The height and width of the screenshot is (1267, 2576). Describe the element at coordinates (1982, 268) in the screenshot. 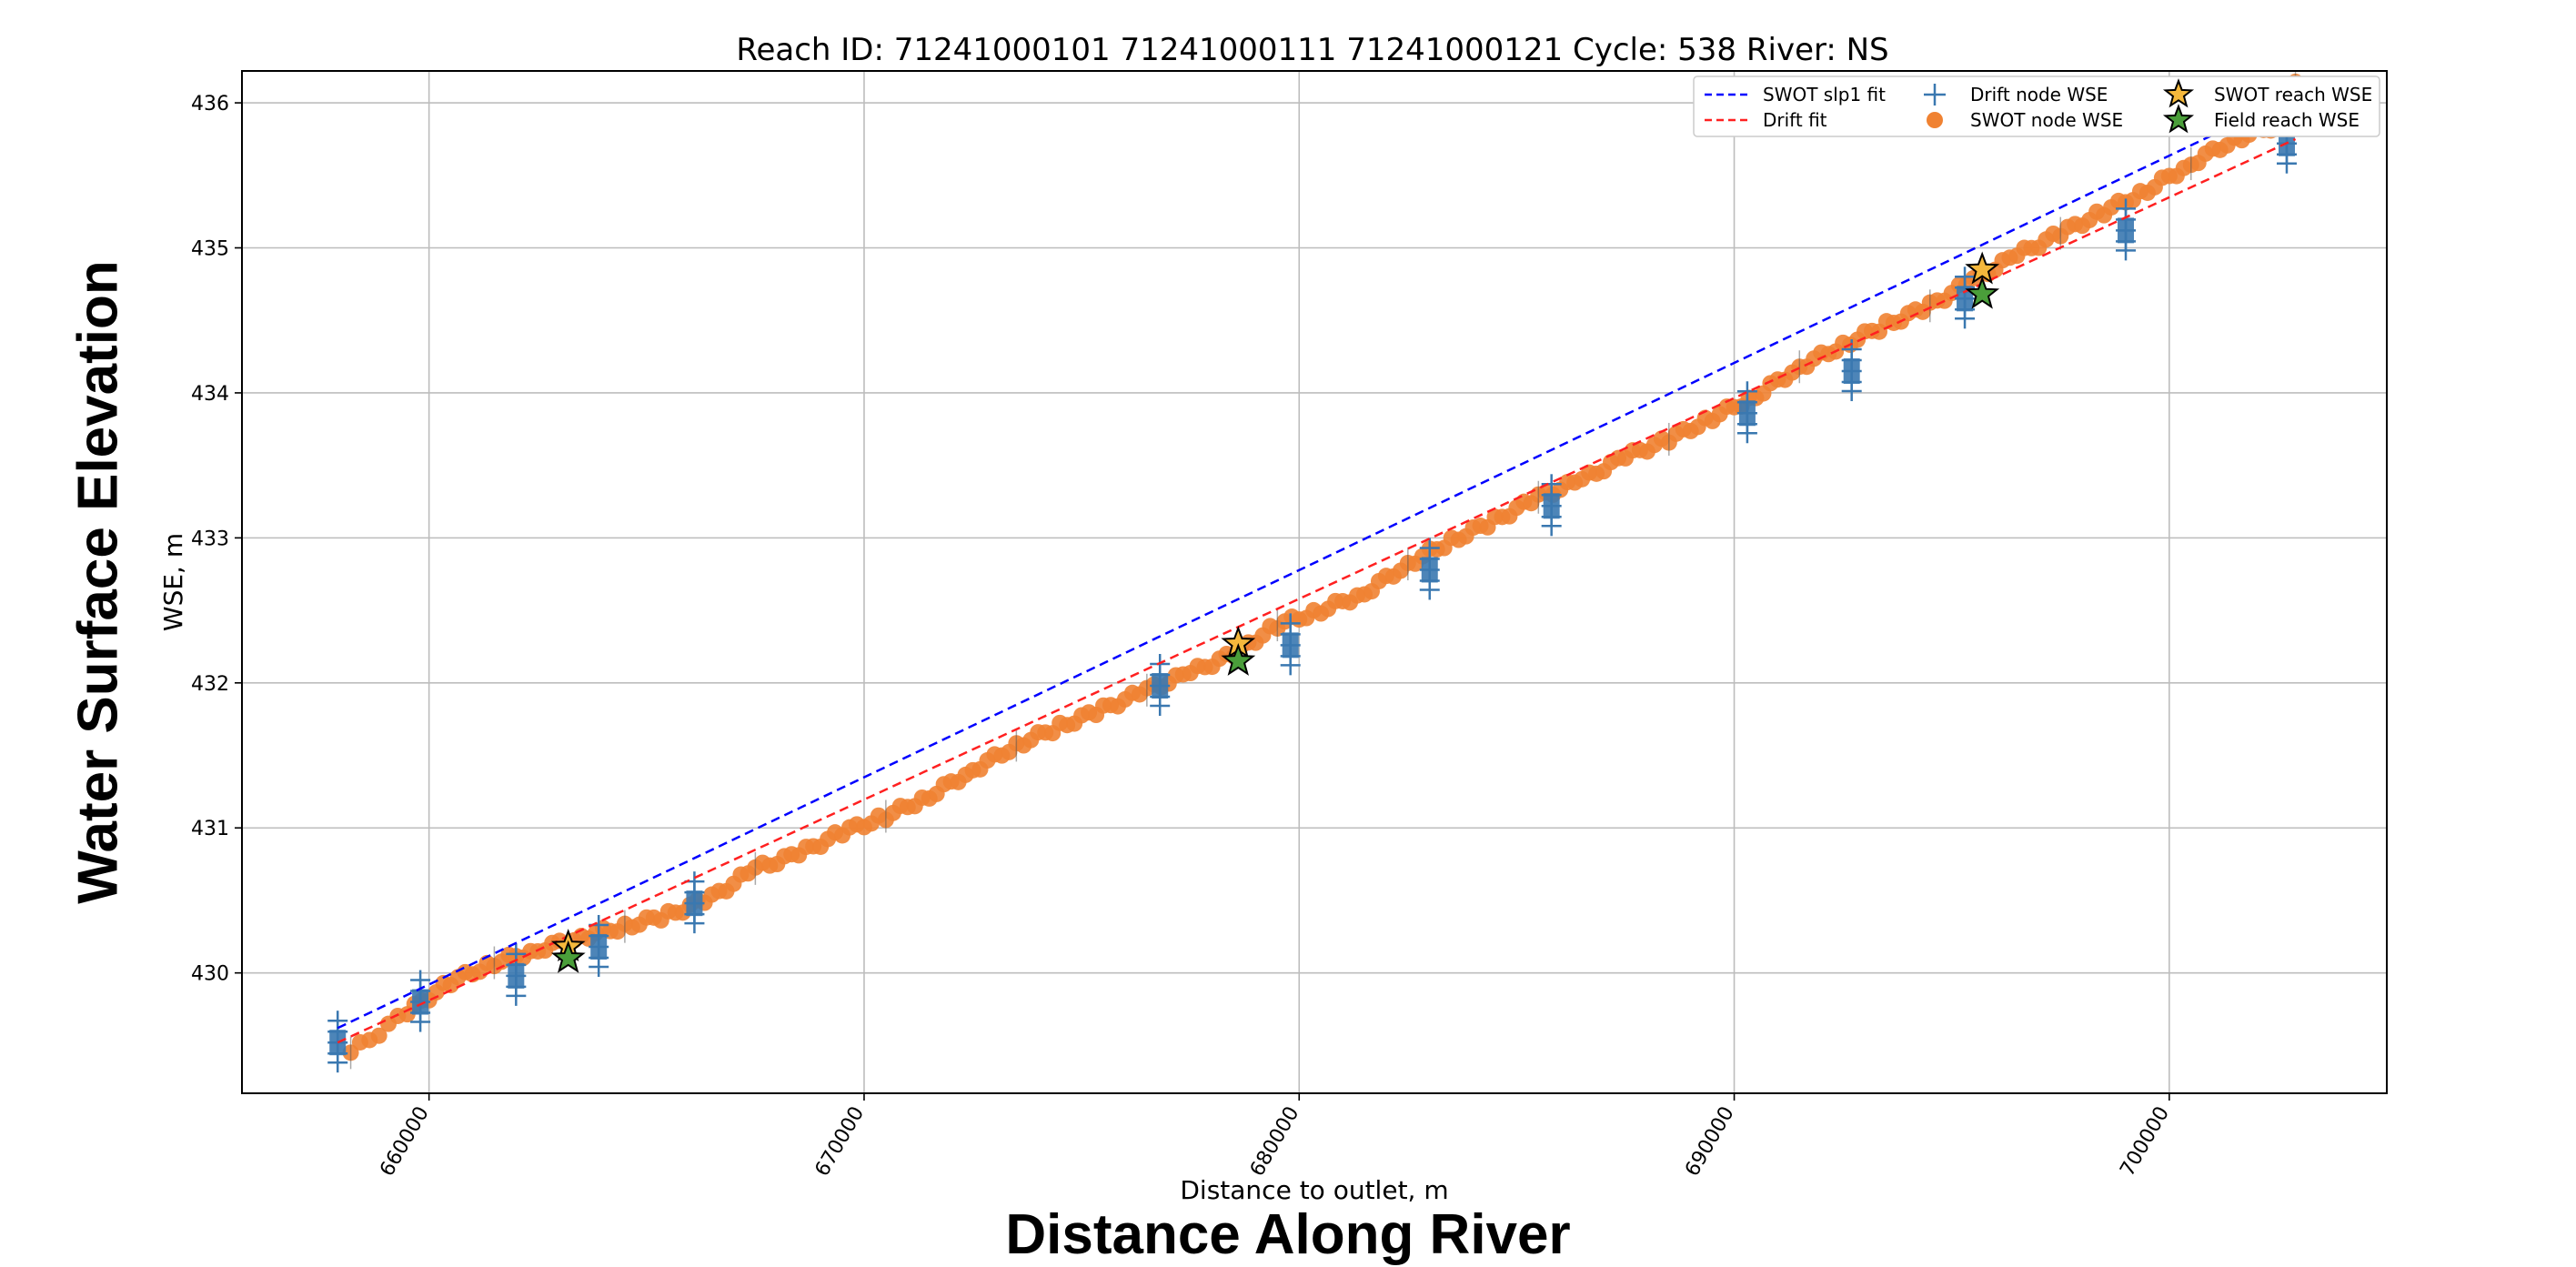

I see `swot-reach-star` at that location.